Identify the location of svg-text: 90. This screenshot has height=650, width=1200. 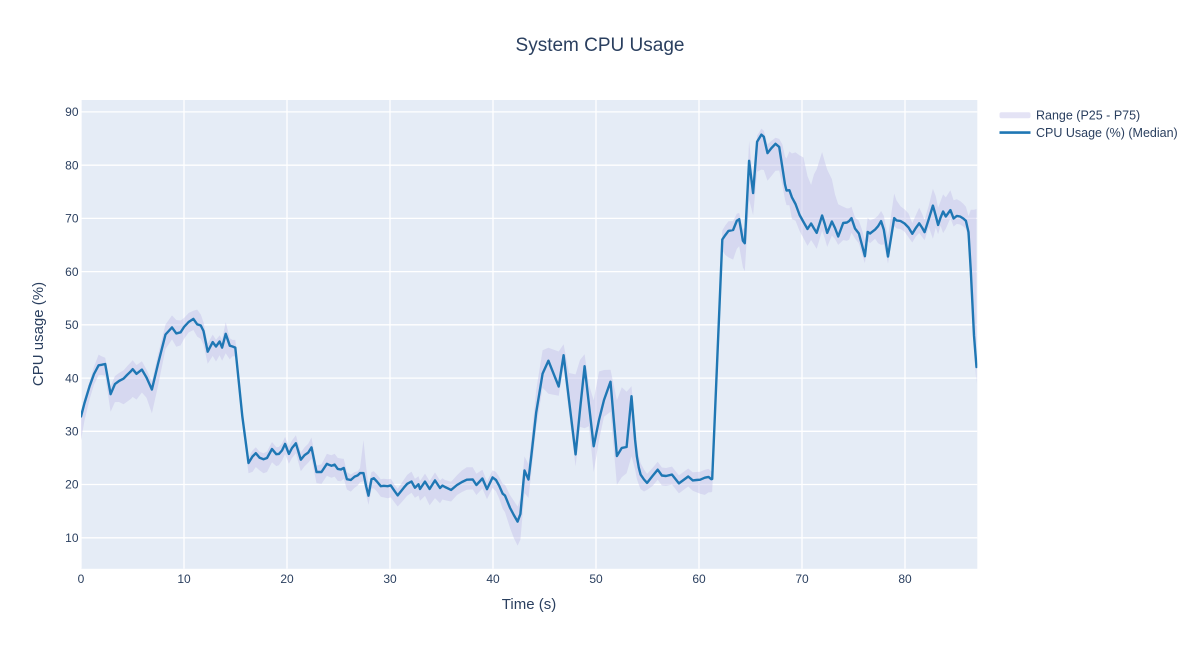
(72, 112).